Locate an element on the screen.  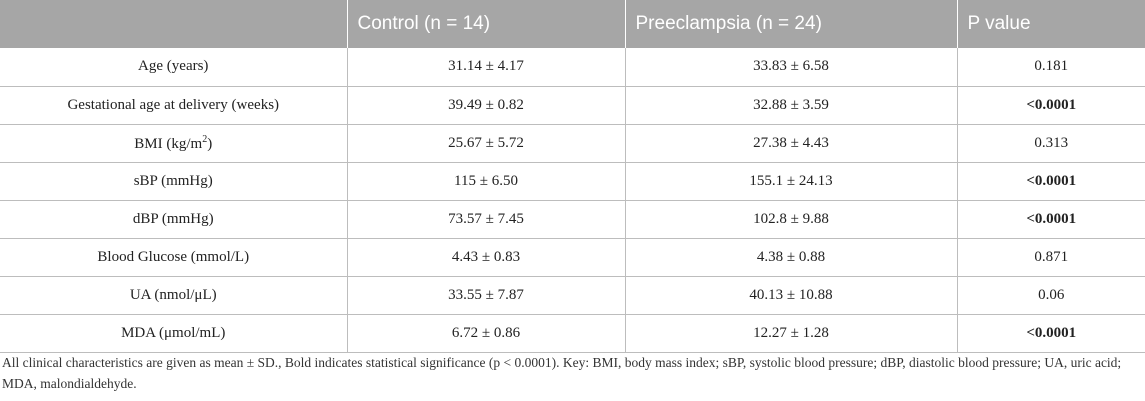
row-label: Age (years) is located at coordinates (174, 67).